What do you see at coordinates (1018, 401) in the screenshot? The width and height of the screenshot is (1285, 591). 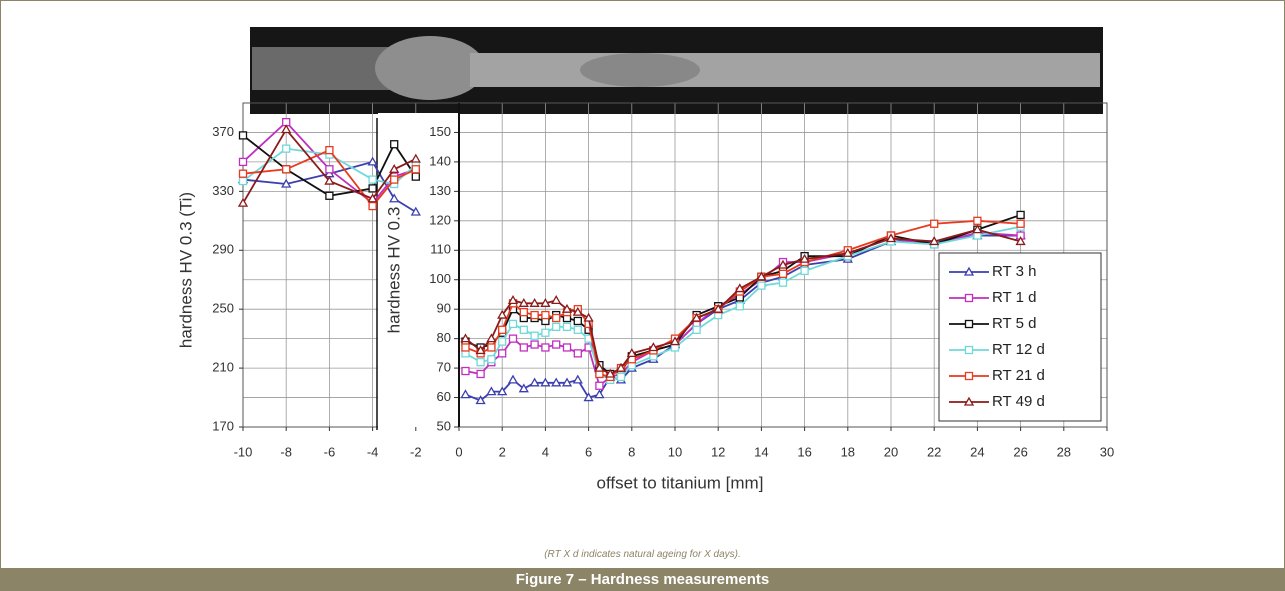 I see `legend-label: RT 49 d` at bounding box center [1018, 401].